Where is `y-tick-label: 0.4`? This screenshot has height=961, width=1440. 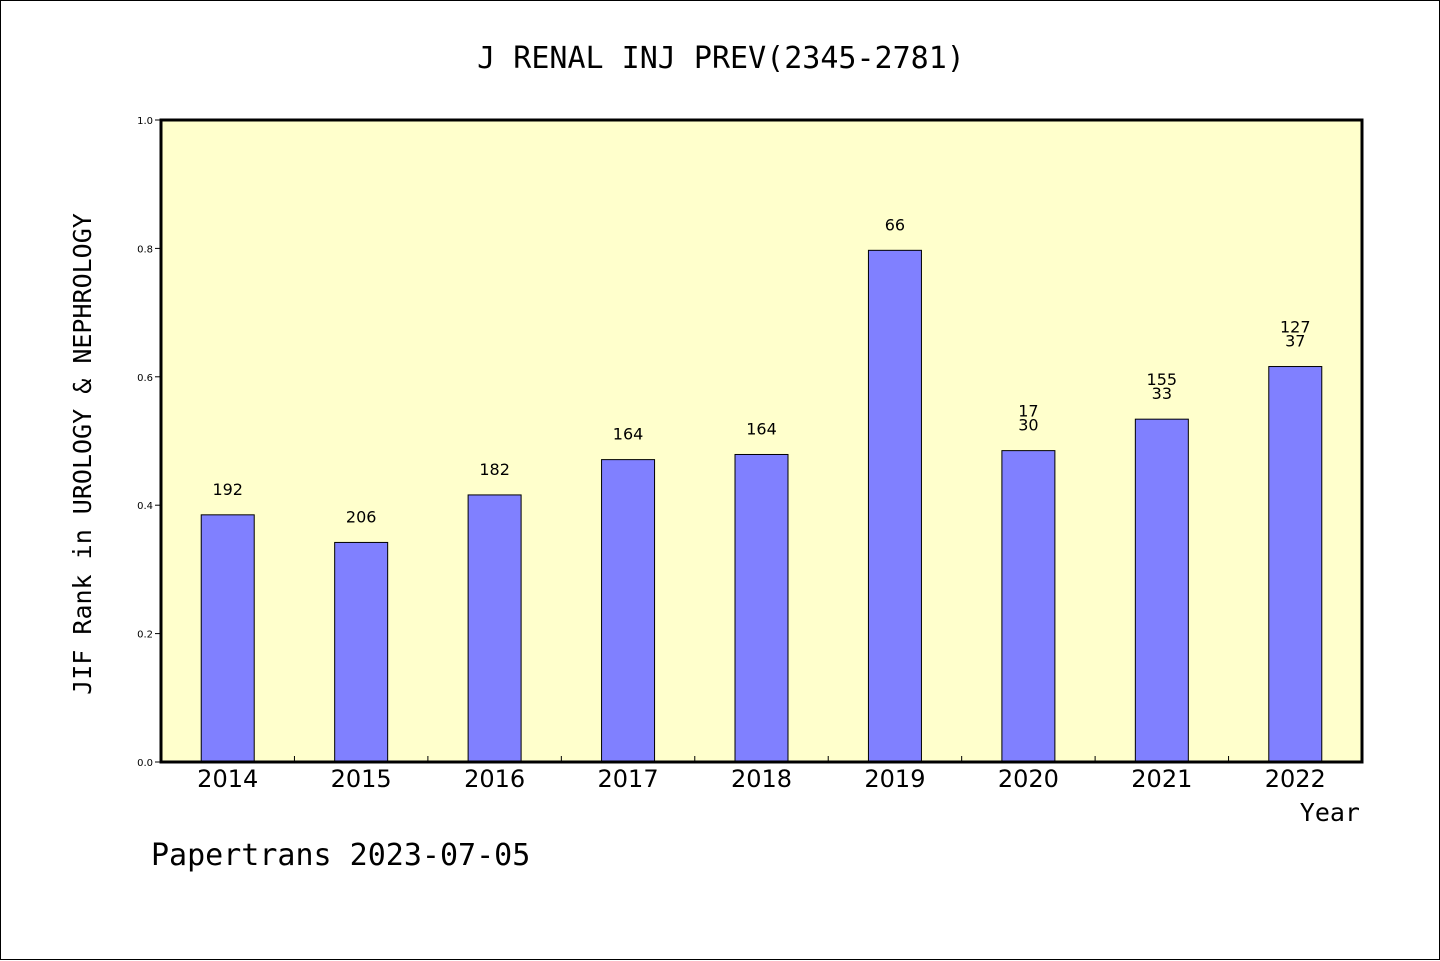 y-tick-label: 0.4 is located at coordinates (145, 506).